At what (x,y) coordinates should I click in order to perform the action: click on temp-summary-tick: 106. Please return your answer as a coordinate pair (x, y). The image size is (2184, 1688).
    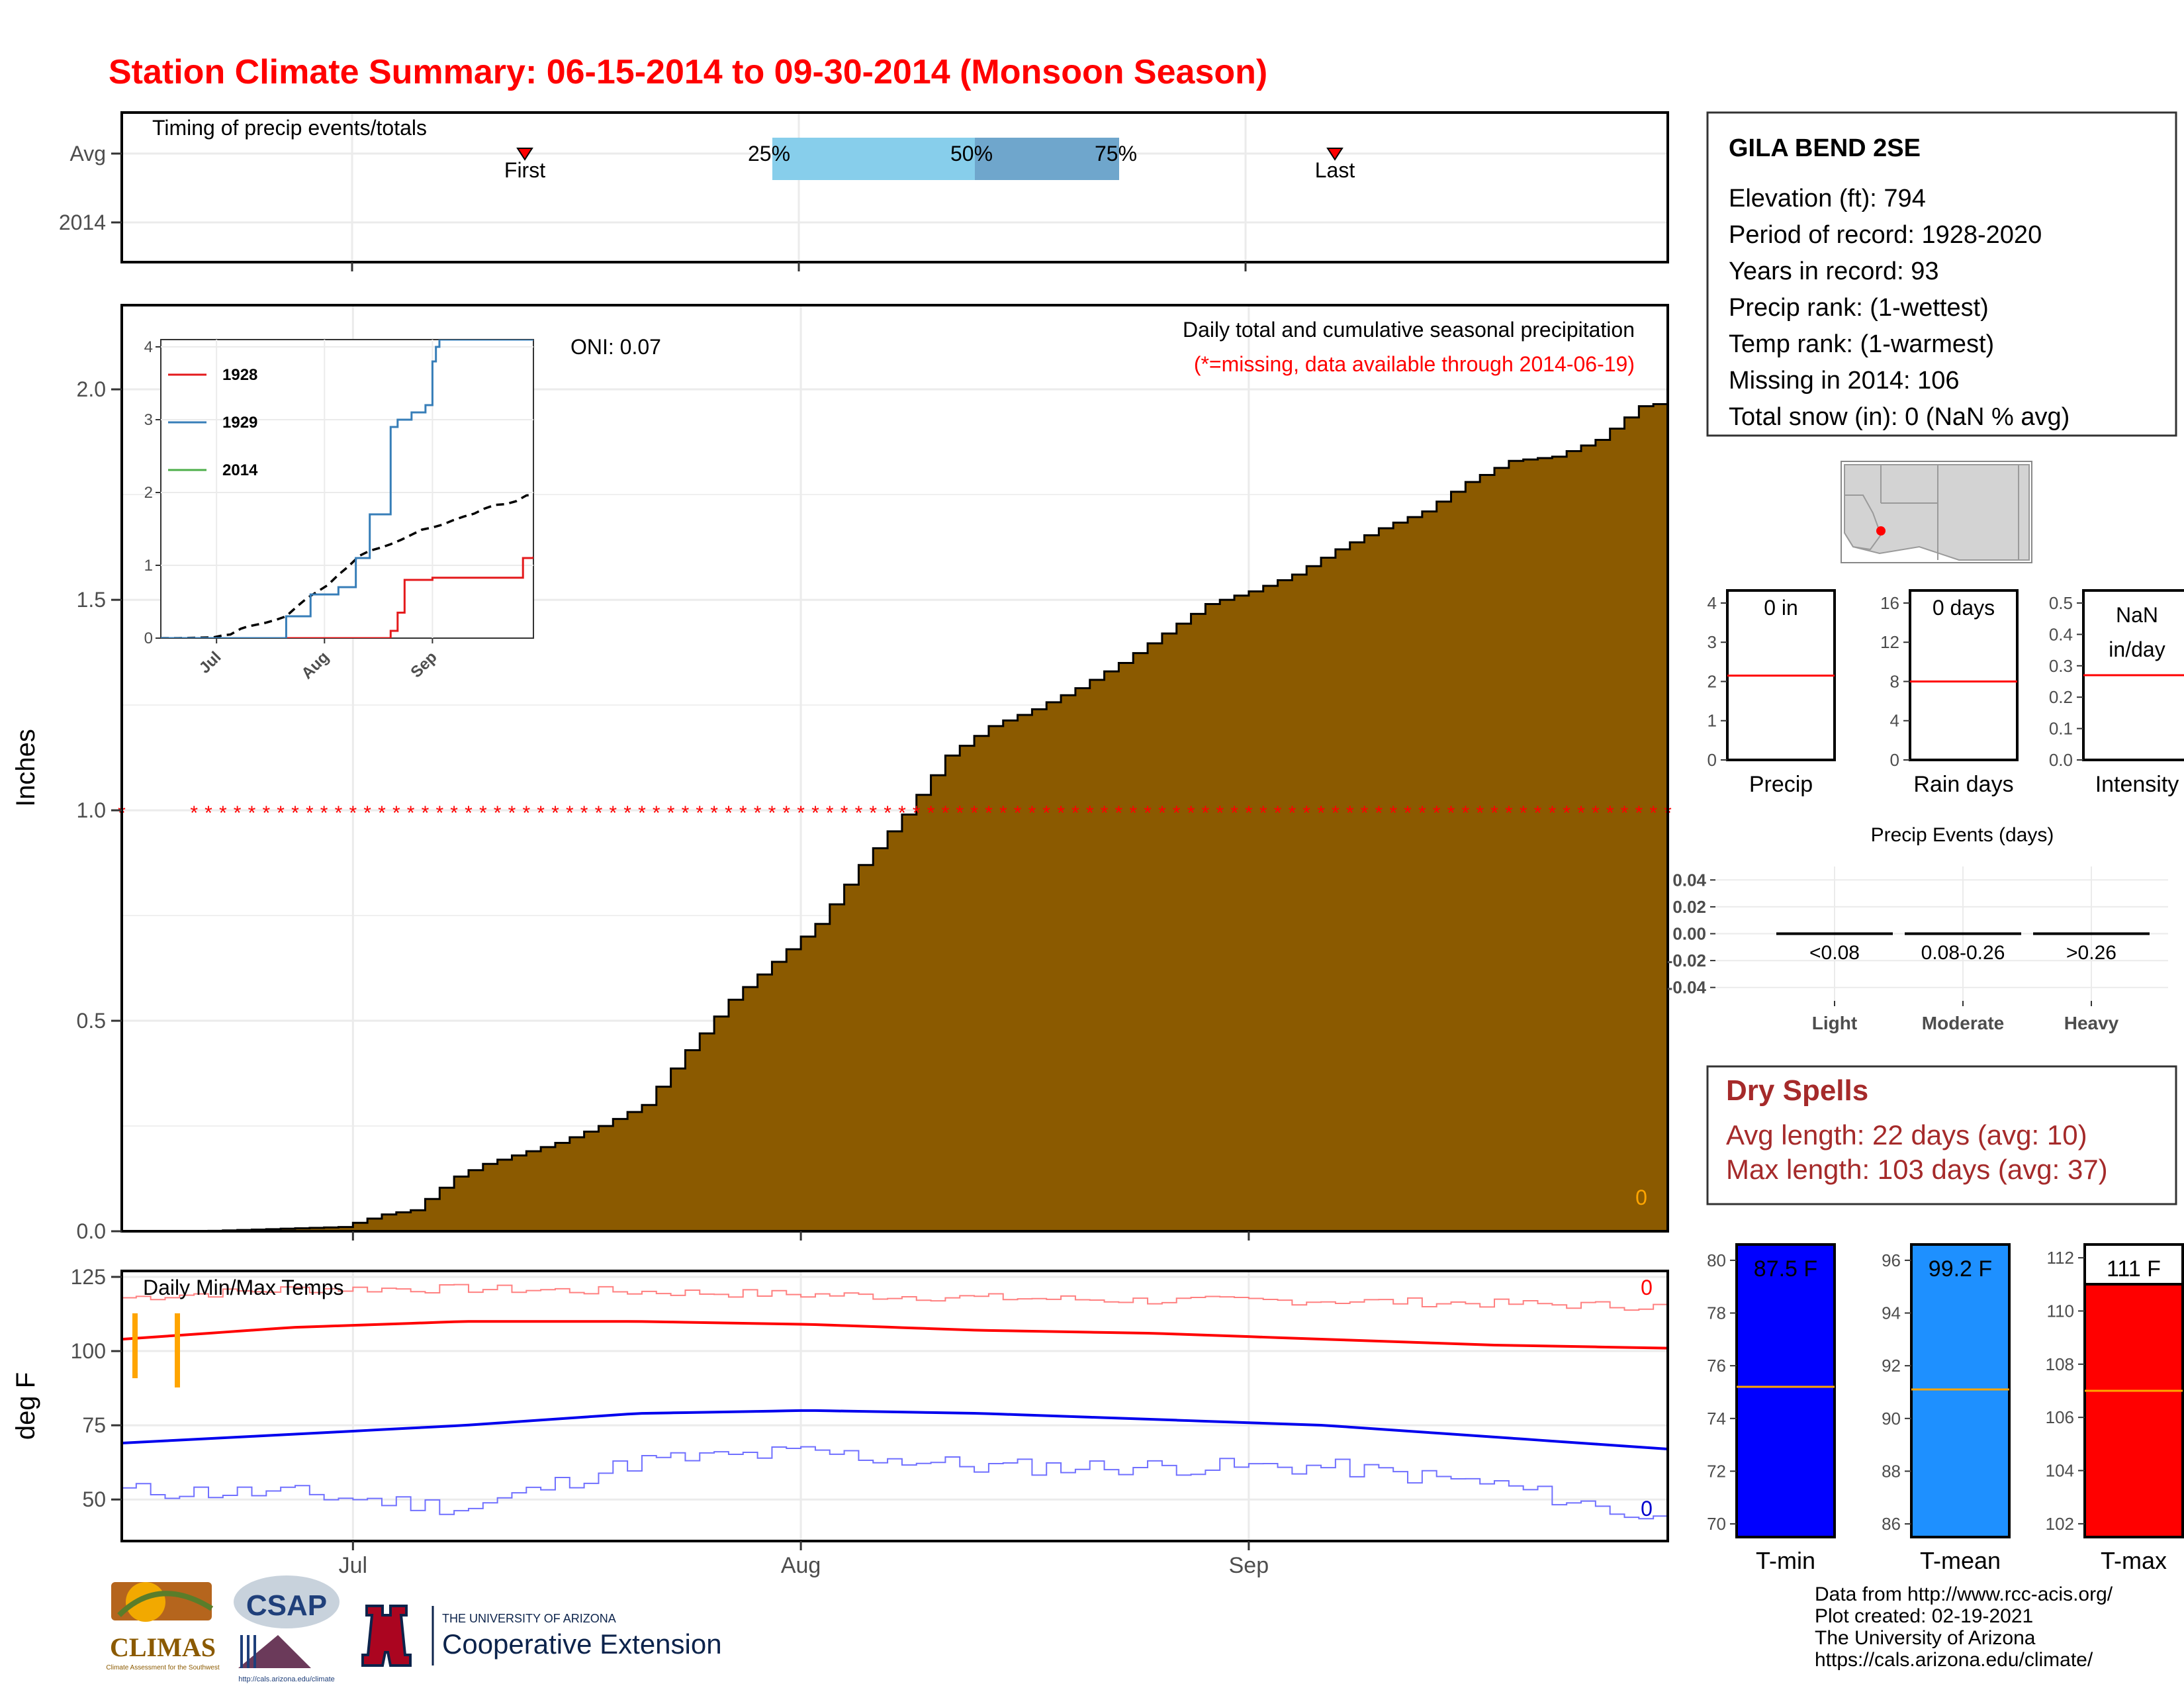
    Looking at the image, I should click on (2060, 1417).